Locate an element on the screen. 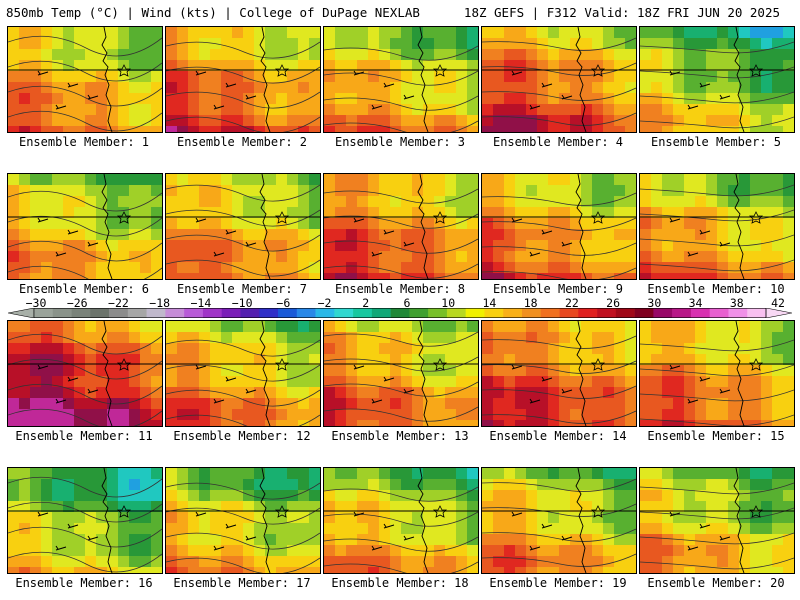  ensemble-member-label: Ensemble Member: 5 is located at coordinates (716, 142).